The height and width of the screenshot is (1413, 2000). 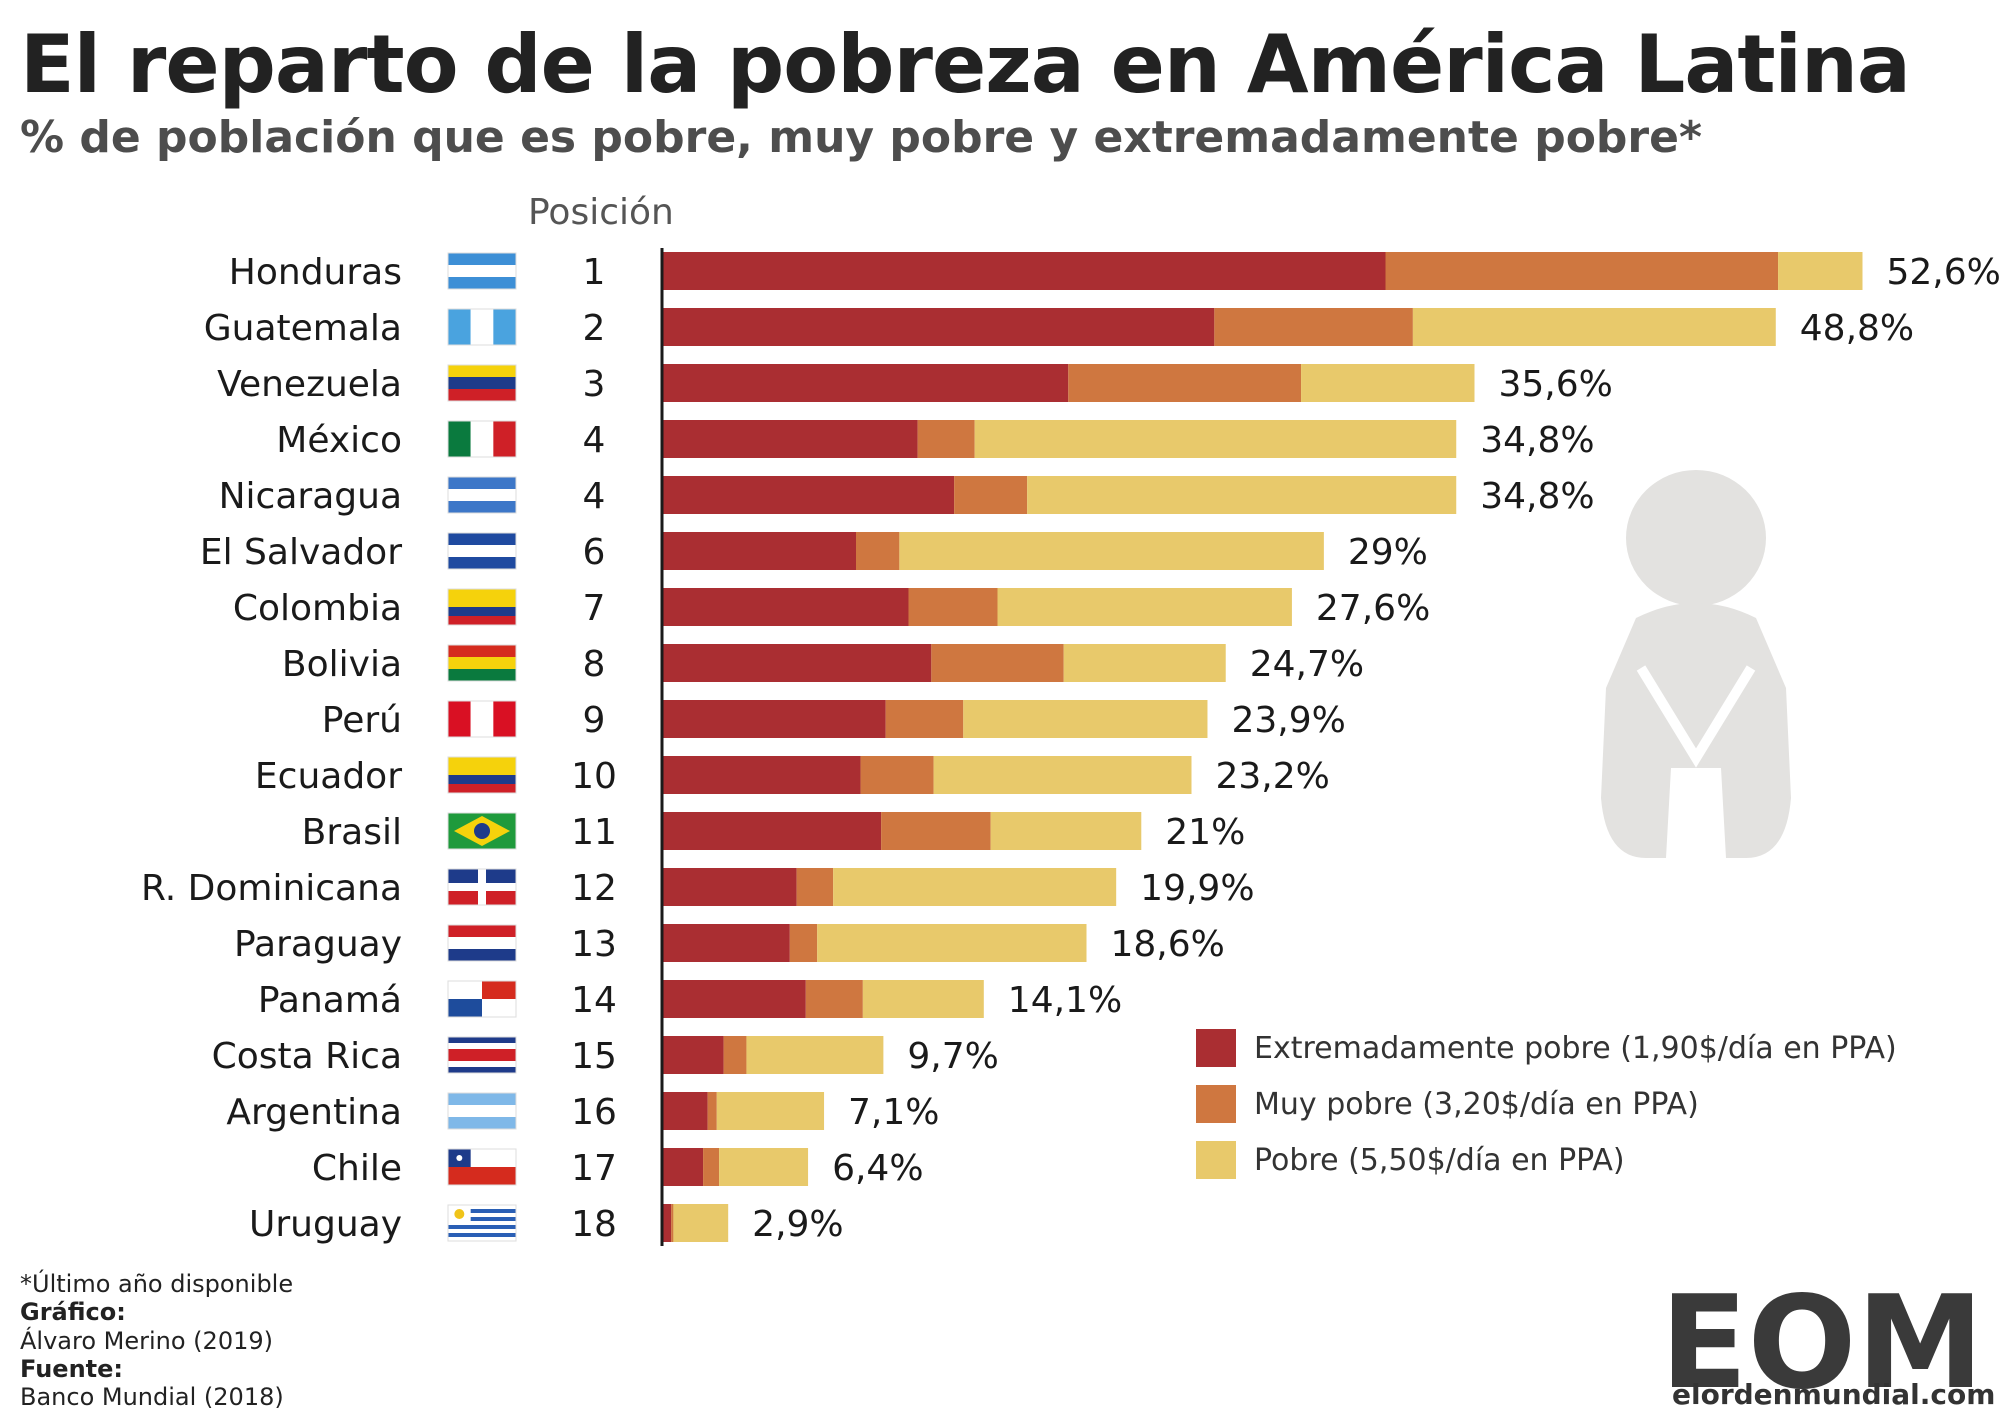 What do you see at coordinates (594, 384) in the screenshot?
I see `position-label-venezuela: 3` at bounding box center [594, 384].